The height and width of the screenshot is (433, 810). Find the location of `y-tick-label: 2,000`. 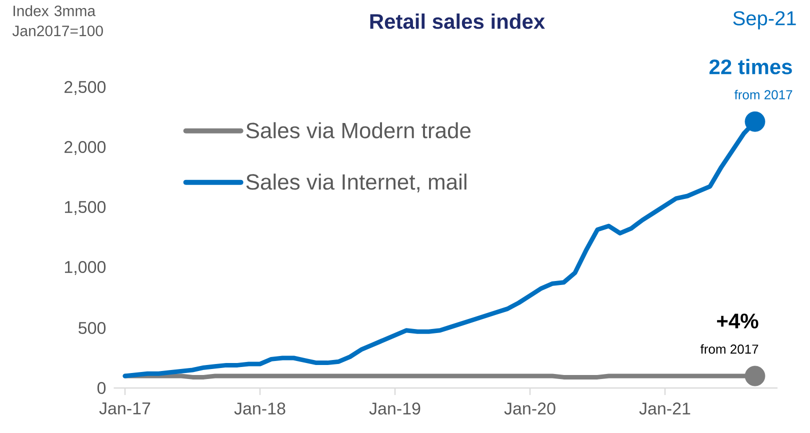

y-tick-label: 2,000 is located at coordinates (85, 148).